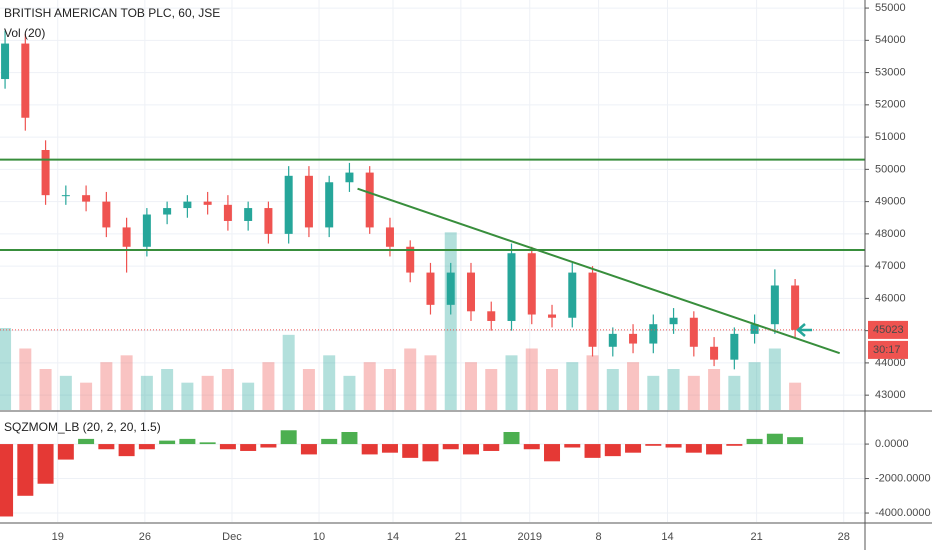  I want to click on y-tick-label: 55000, so click(890, 8).